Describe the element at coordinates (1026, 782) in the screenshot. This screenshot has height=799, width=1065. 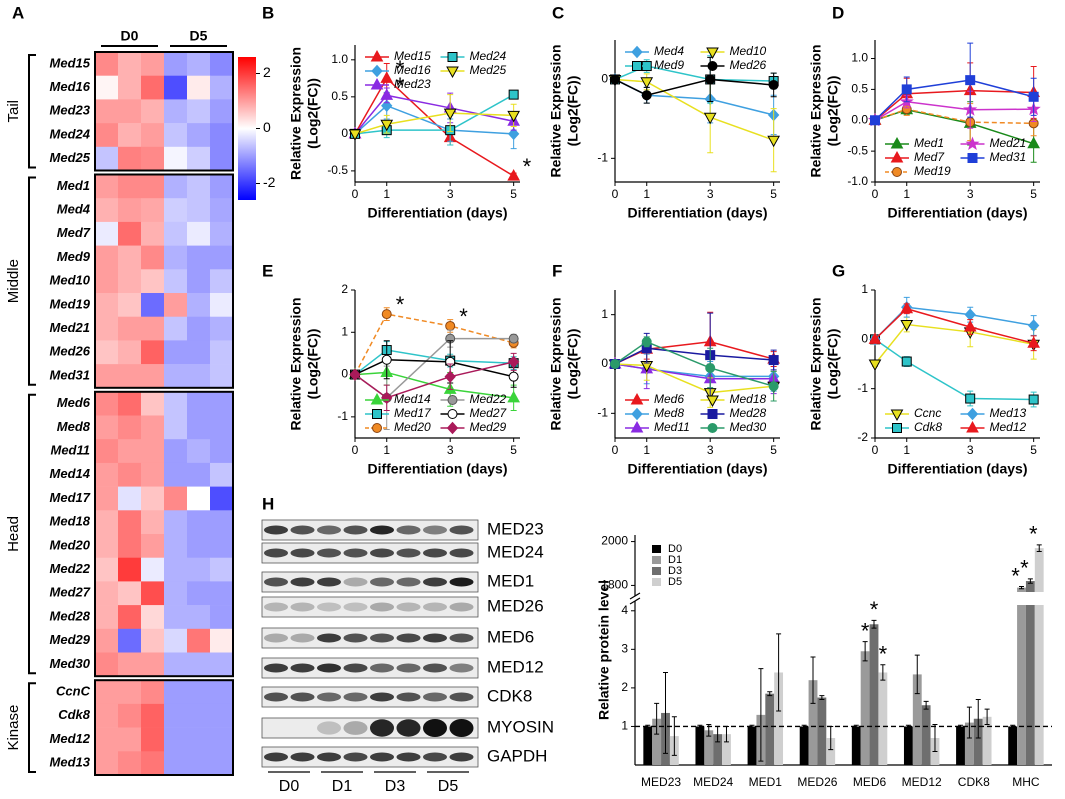
I see `x-tick-label: MHC` at that location.